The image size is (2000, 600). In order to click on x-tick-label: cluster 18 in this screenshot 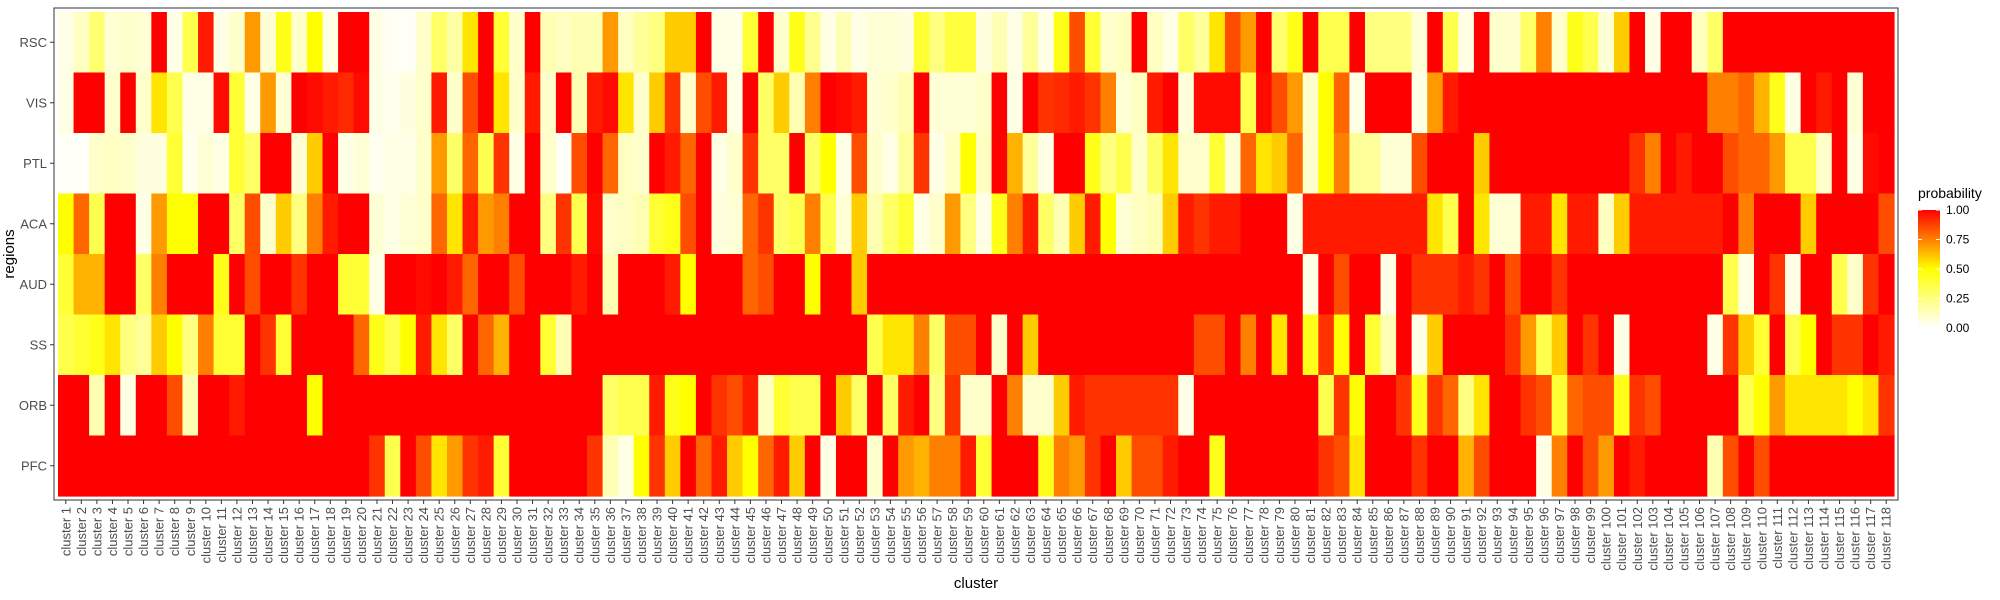, I will do `click(330, 535)`.